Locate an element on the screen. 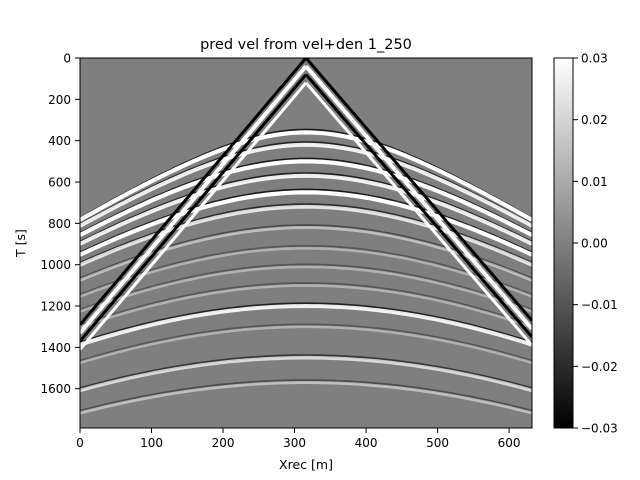 The width and height of the screenshot is (640, 480). y-tick-label: 800 is located at coordinates (59, 224).